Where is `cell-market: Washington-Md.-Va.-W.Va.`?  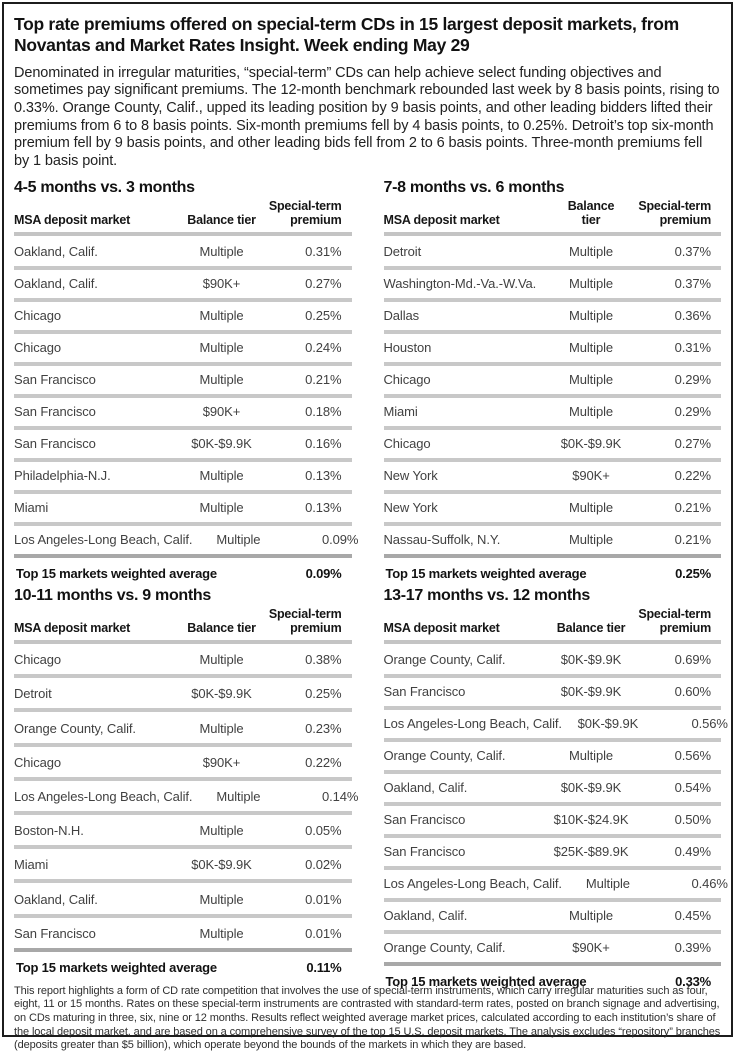
cell-market: Washington-Md.-Va.-W.Va. is located at coordinates (460, 284).